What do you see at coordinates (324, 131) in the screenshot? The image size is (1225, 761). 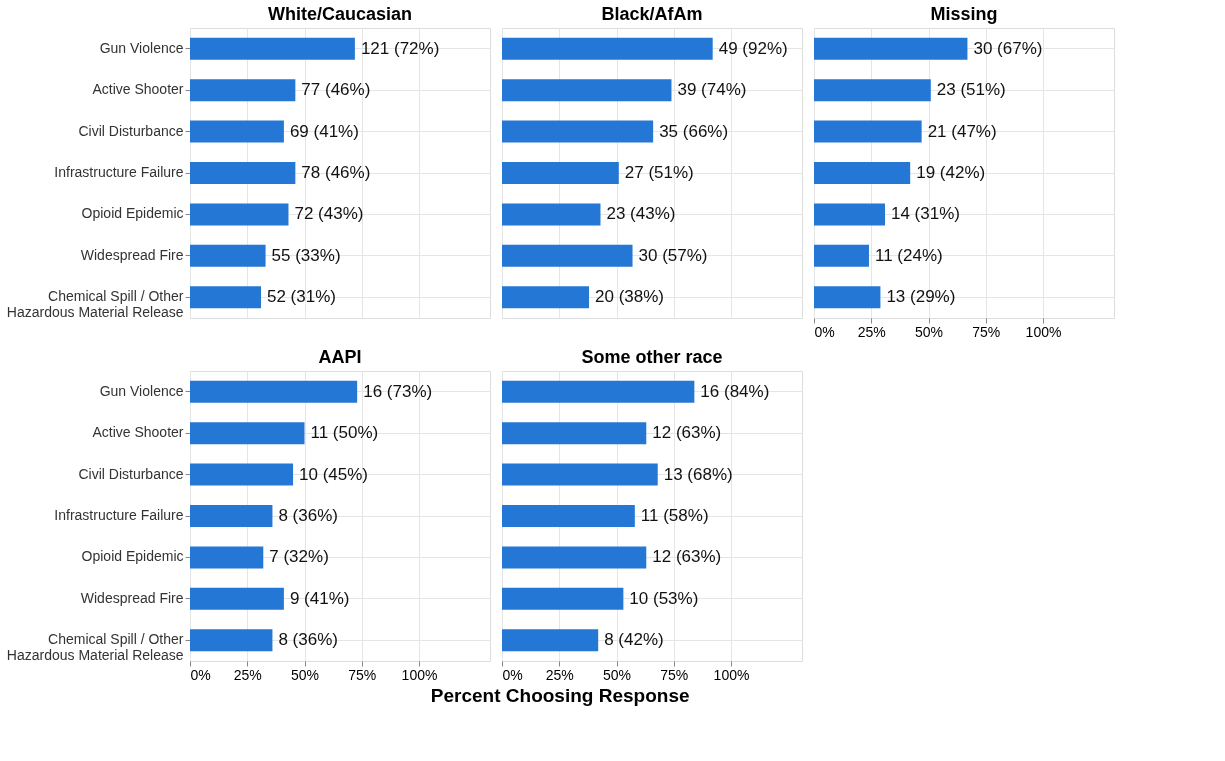 I see `data-label: 69 (41%)` at bounding box center [324, 131].